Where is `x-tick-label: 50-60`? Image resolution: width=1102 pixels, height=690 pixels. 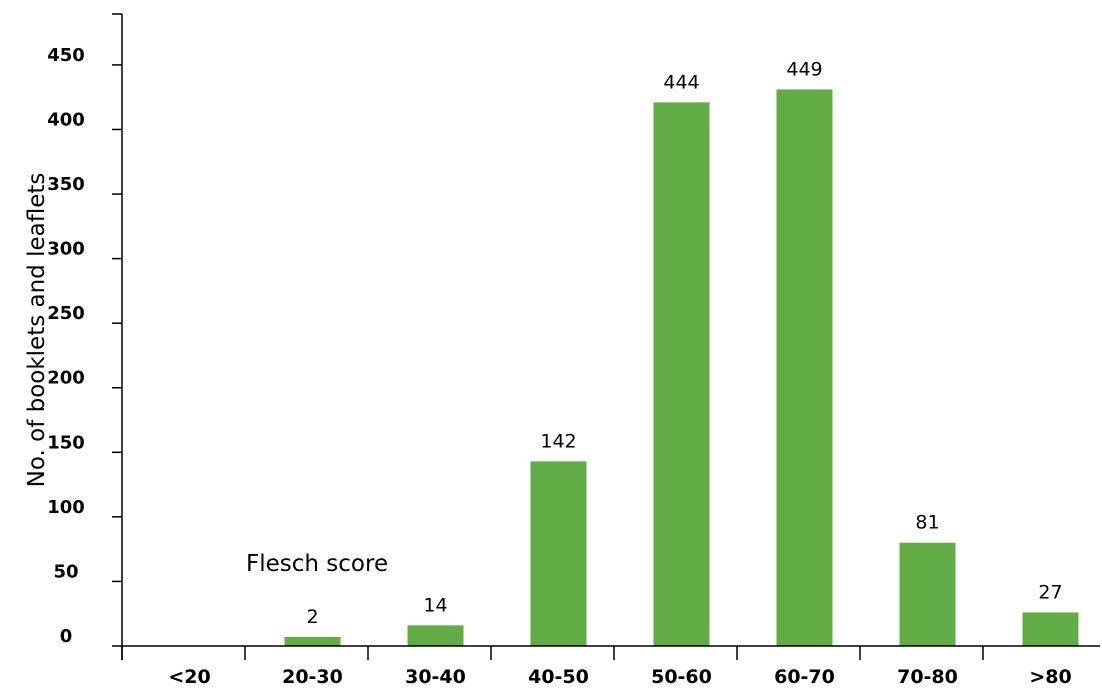
x-tick-label: 50-60 is located at coordinates (681, 677).